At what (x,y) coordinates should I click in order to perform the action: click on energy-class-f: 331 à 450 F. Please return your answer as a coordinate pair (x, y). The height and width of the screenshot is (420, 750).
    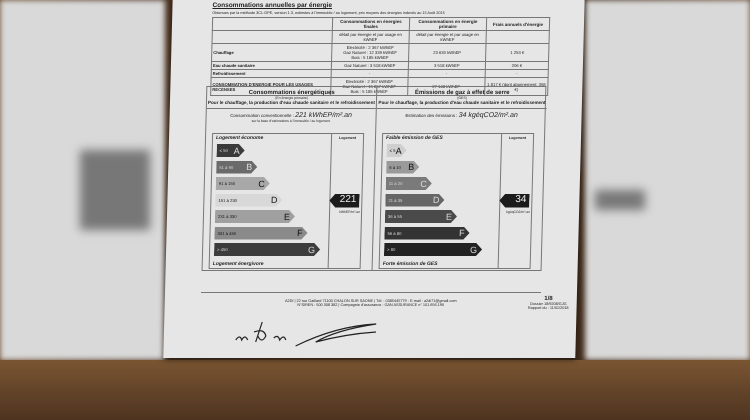
    Looking at the image, I should click on (260, 233).